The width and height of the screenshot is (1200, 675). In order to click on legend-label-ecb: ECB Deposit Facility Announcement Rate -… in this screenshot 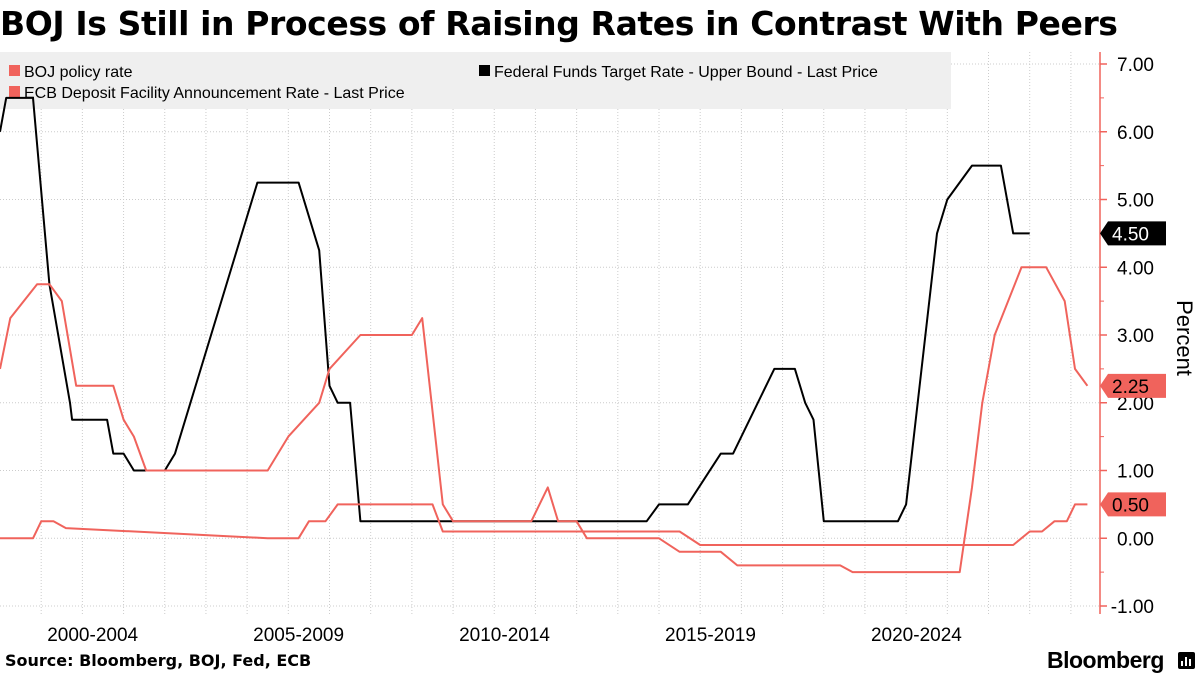, I will do `click(214, 93)`.